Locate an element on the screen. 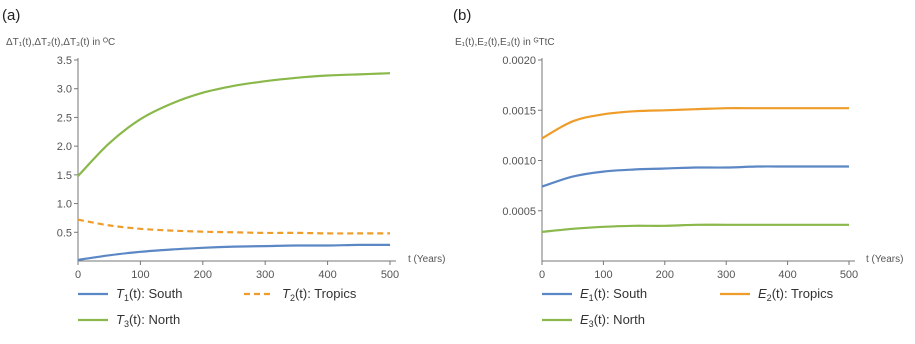 Image resolution: width=915 pixels, height=344 pixels. y-tick-label: 1.0 is located at coordinates (64, 205).